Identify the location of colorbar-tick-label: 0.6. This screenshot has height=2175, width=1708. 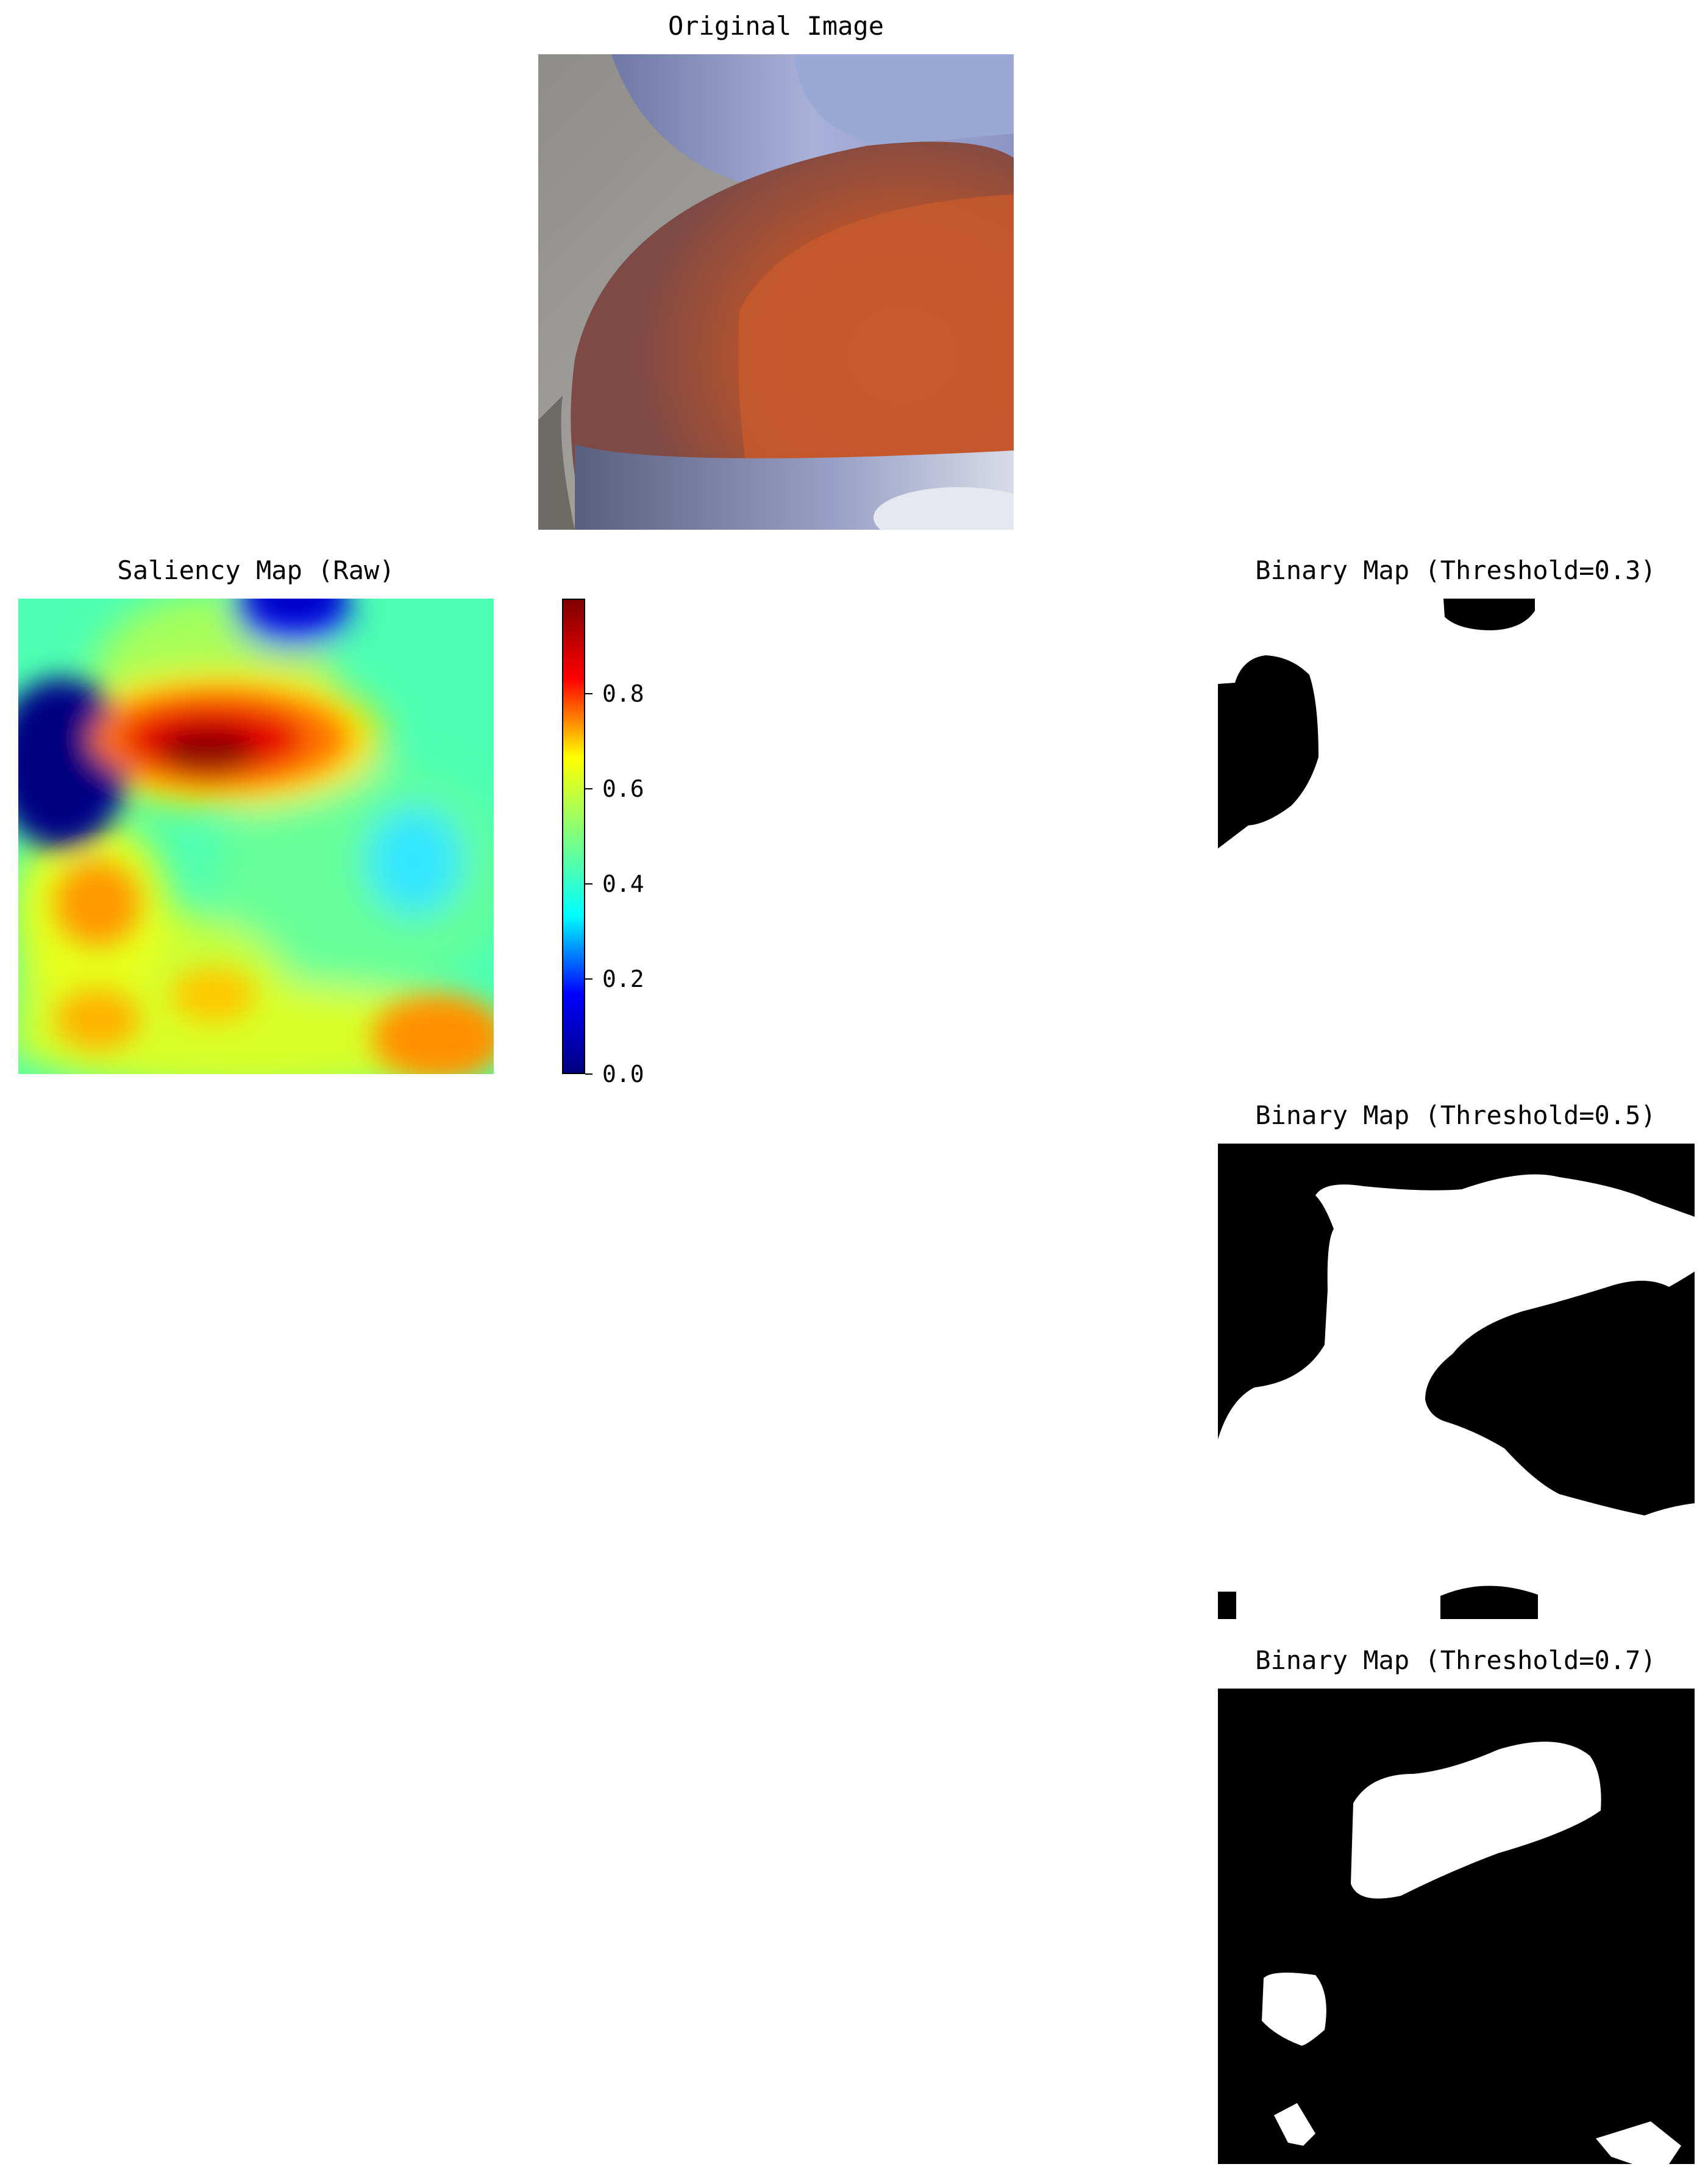
(623, 789).